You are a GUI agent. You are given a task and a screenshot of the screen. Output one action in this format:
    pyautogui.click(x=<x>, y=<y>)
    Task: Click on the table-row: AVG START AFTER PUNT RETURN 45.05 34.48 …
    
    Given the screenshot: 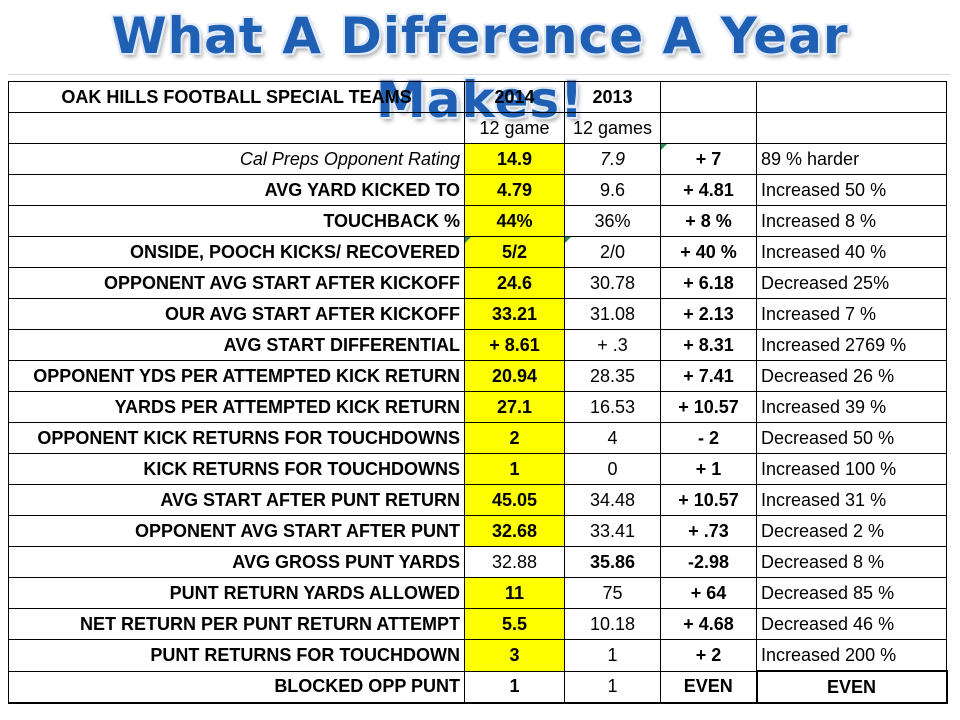 What is the action you would take?
    pyautogui.click(x=477, y=500)
    